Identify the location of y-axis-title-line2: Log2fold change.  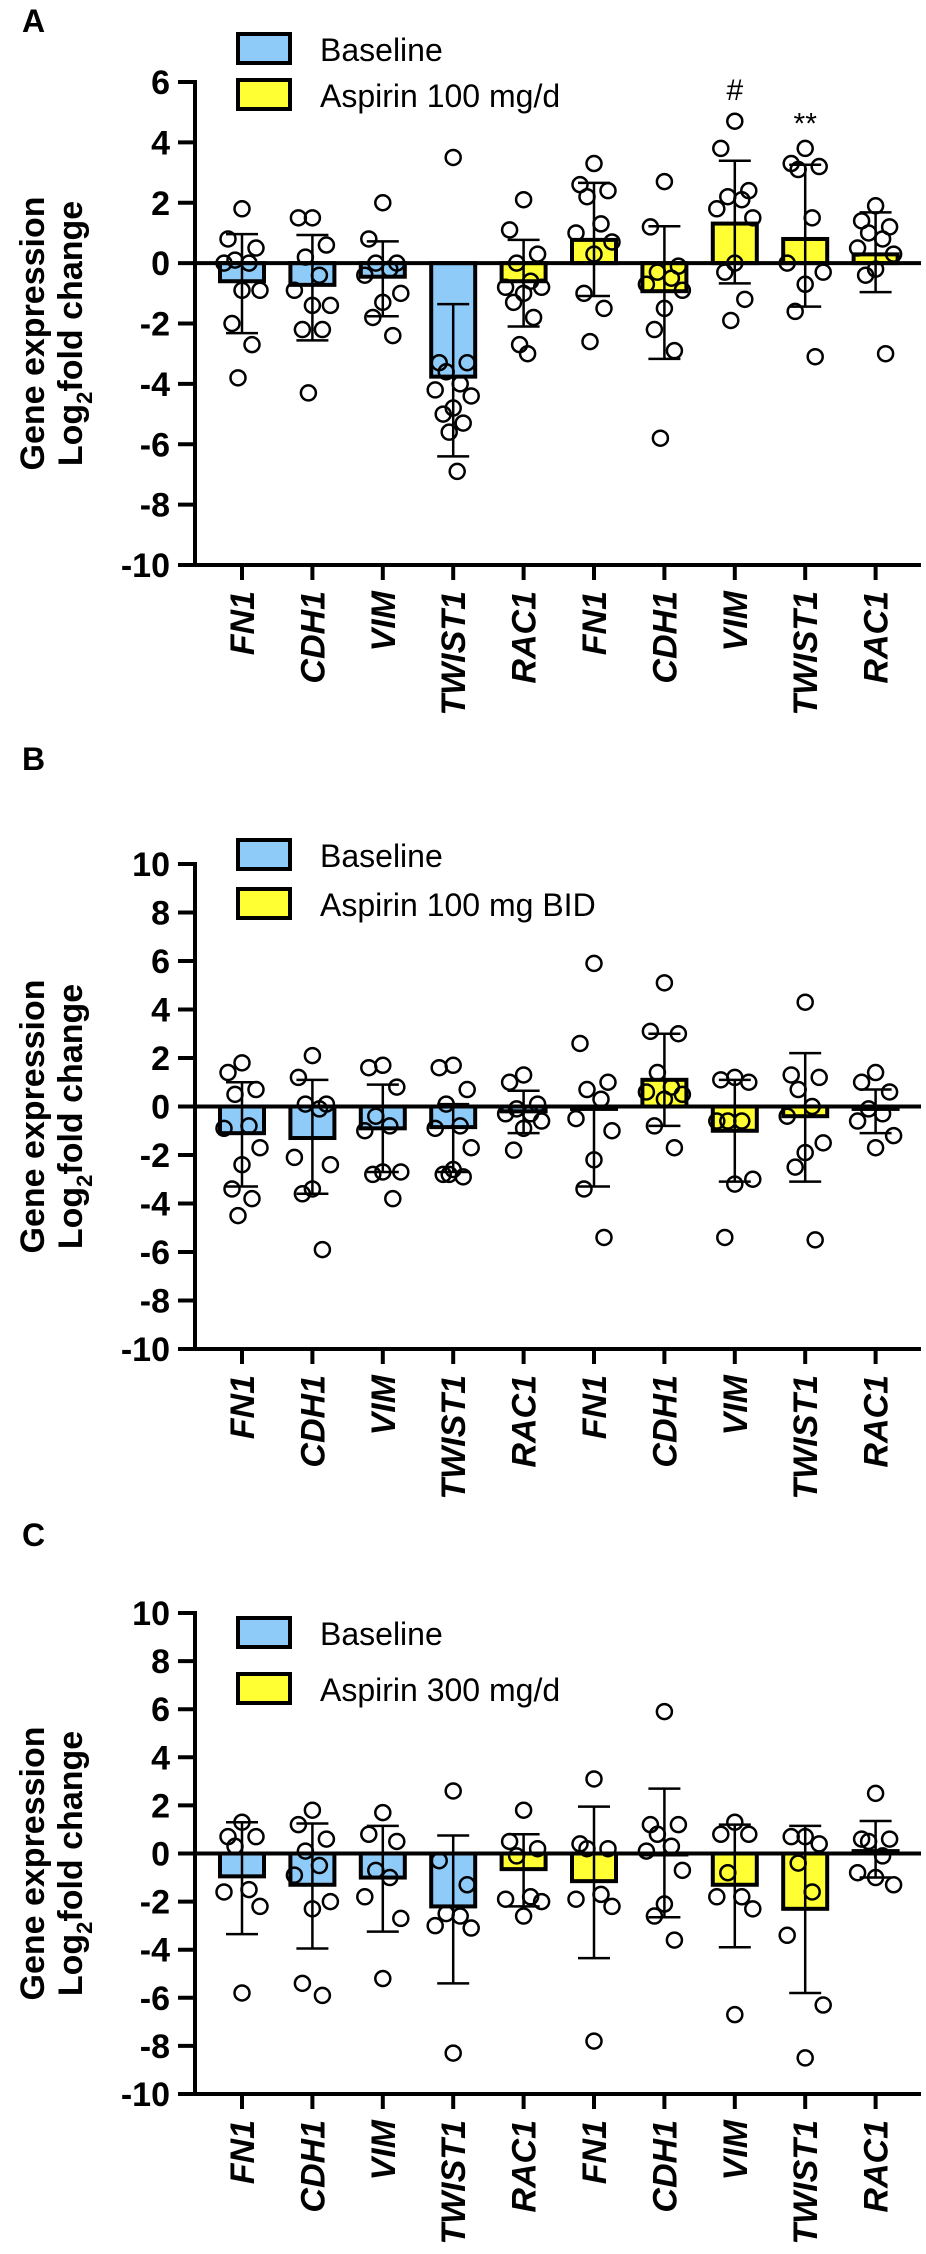
(74, 1116).